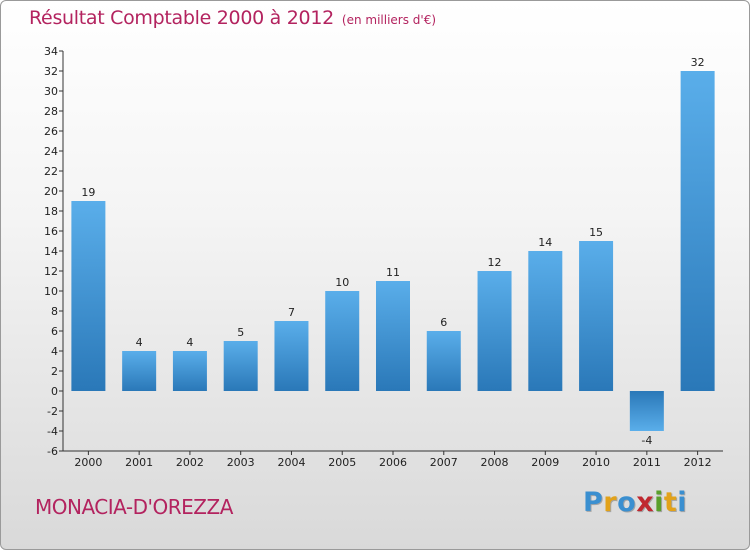 The height and width of the screenshot is (550, 750). Describe the element at coordinates (627, 502) in the screenshot. I see `logo-letter: o` at that location.